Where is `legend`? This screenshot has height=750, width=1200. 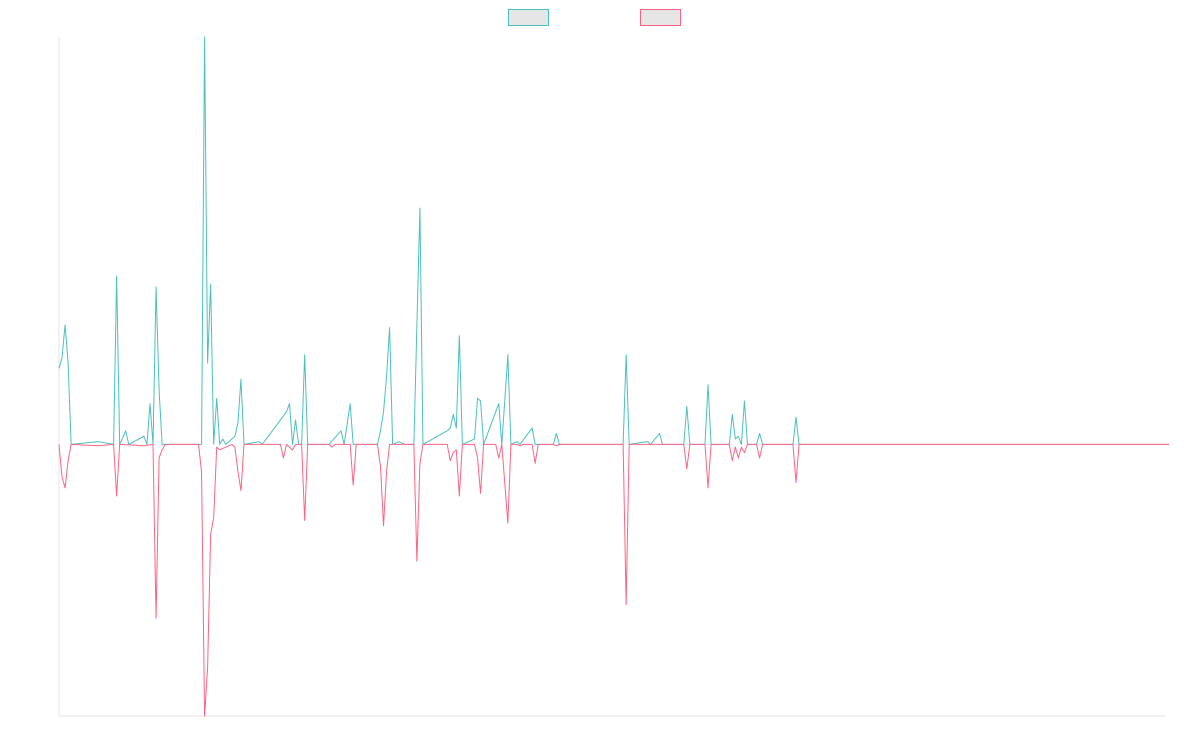 legend is located at coordinates (594, 17).